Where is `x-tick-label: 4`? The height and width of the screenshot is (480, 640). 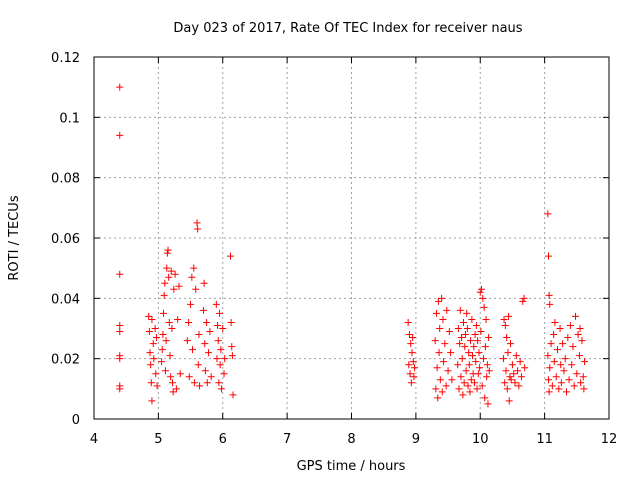 x-tick-label: 4 is located at coordinates (94, 439).